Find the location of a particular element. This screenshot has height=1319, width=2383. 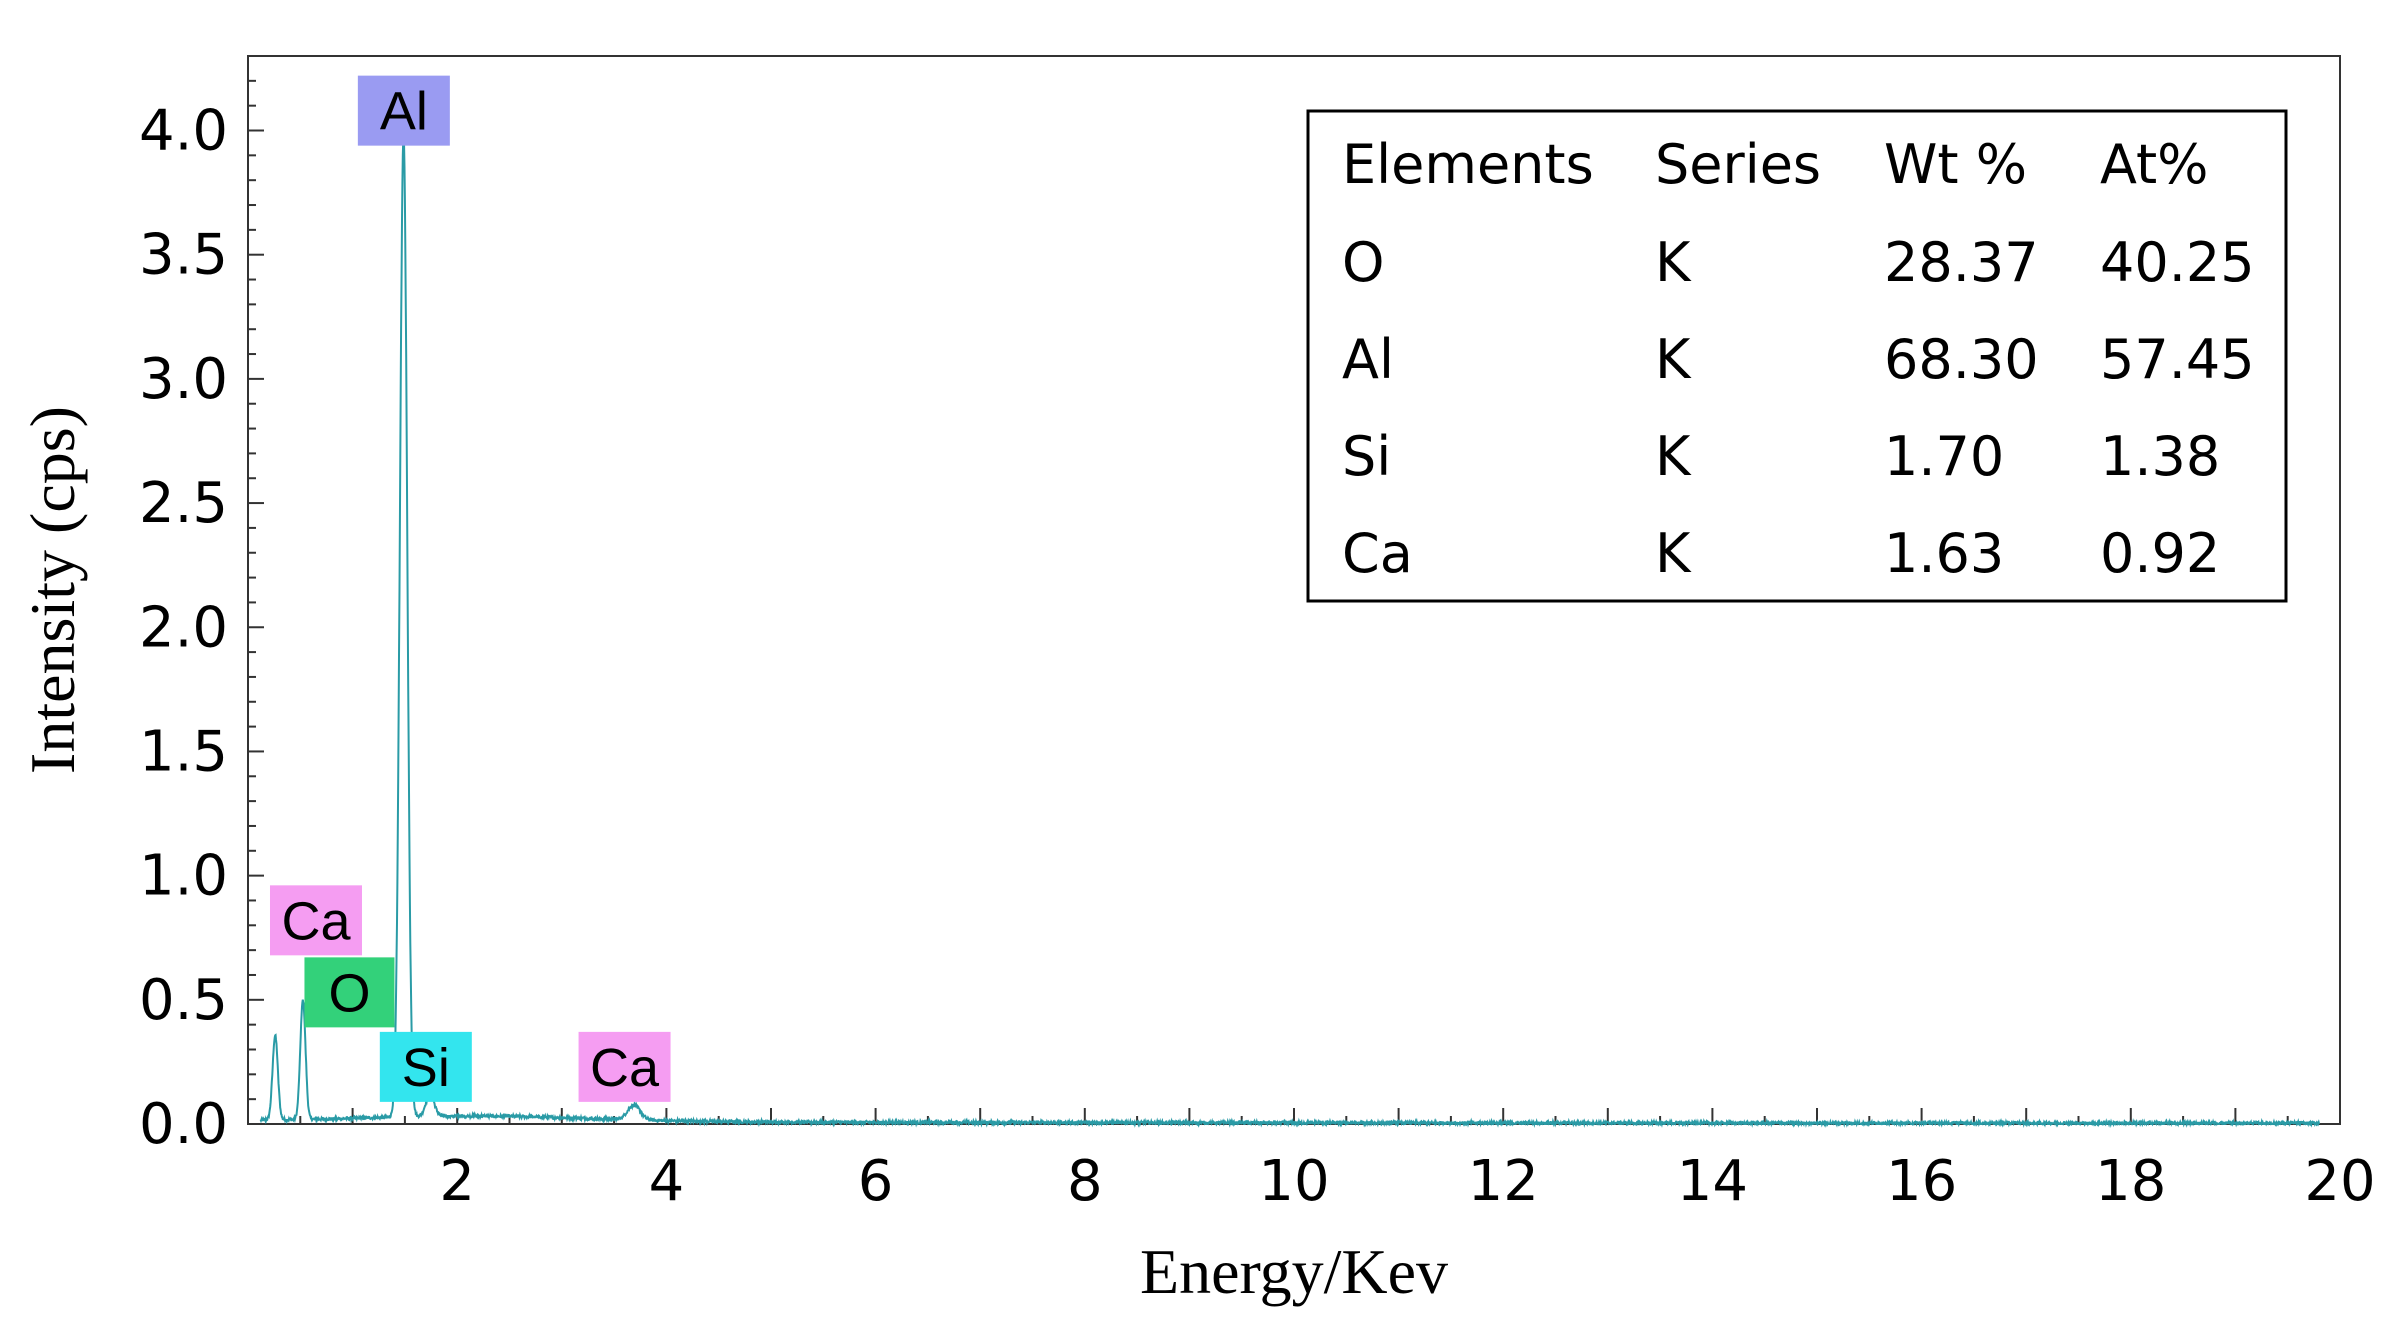

peak-label-text: Al is located at coordinates (404, 112).